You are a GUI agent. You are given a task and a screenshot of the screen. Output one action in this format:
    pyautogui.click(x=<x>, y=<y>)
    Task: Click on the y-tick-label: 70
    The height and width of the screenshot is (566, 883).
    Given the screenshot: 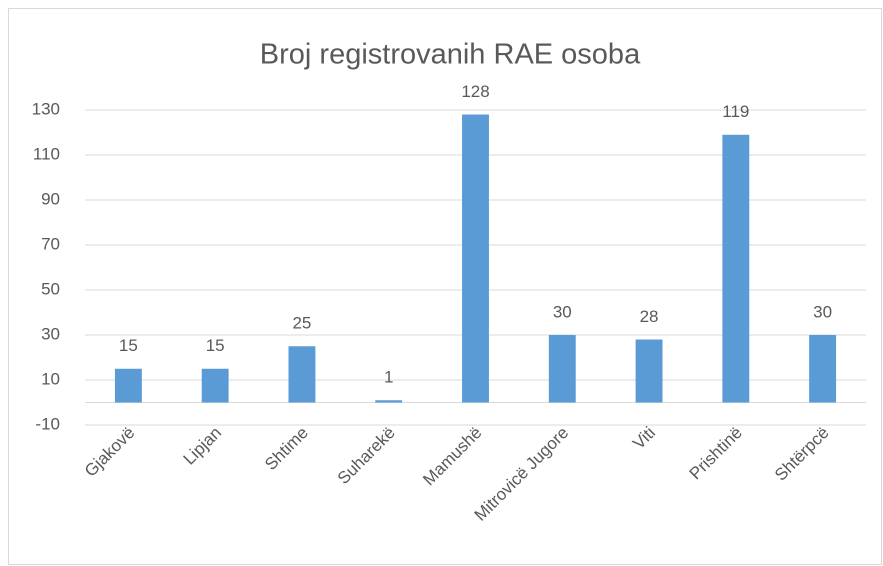 What is the action you would take?
    pyautogui.click(x=50, y=243)
    